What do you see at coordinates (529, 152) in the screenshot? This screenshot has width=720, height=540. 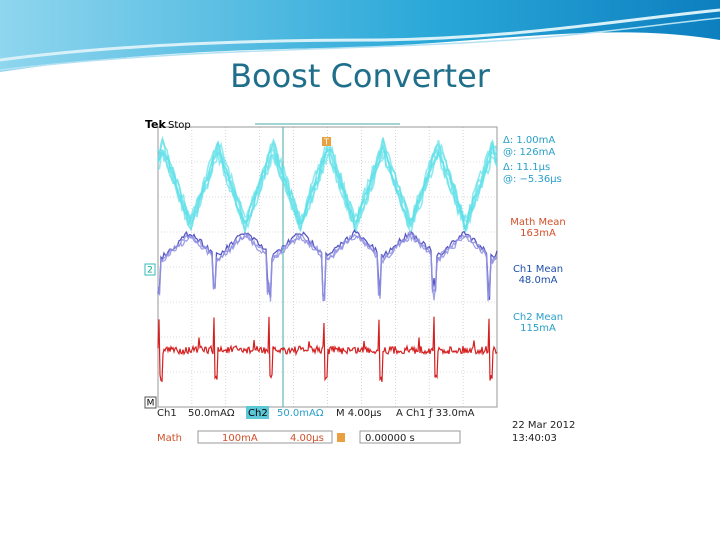 I see `cursor-readout: @: 126mA` at bounding box center [529, 152].